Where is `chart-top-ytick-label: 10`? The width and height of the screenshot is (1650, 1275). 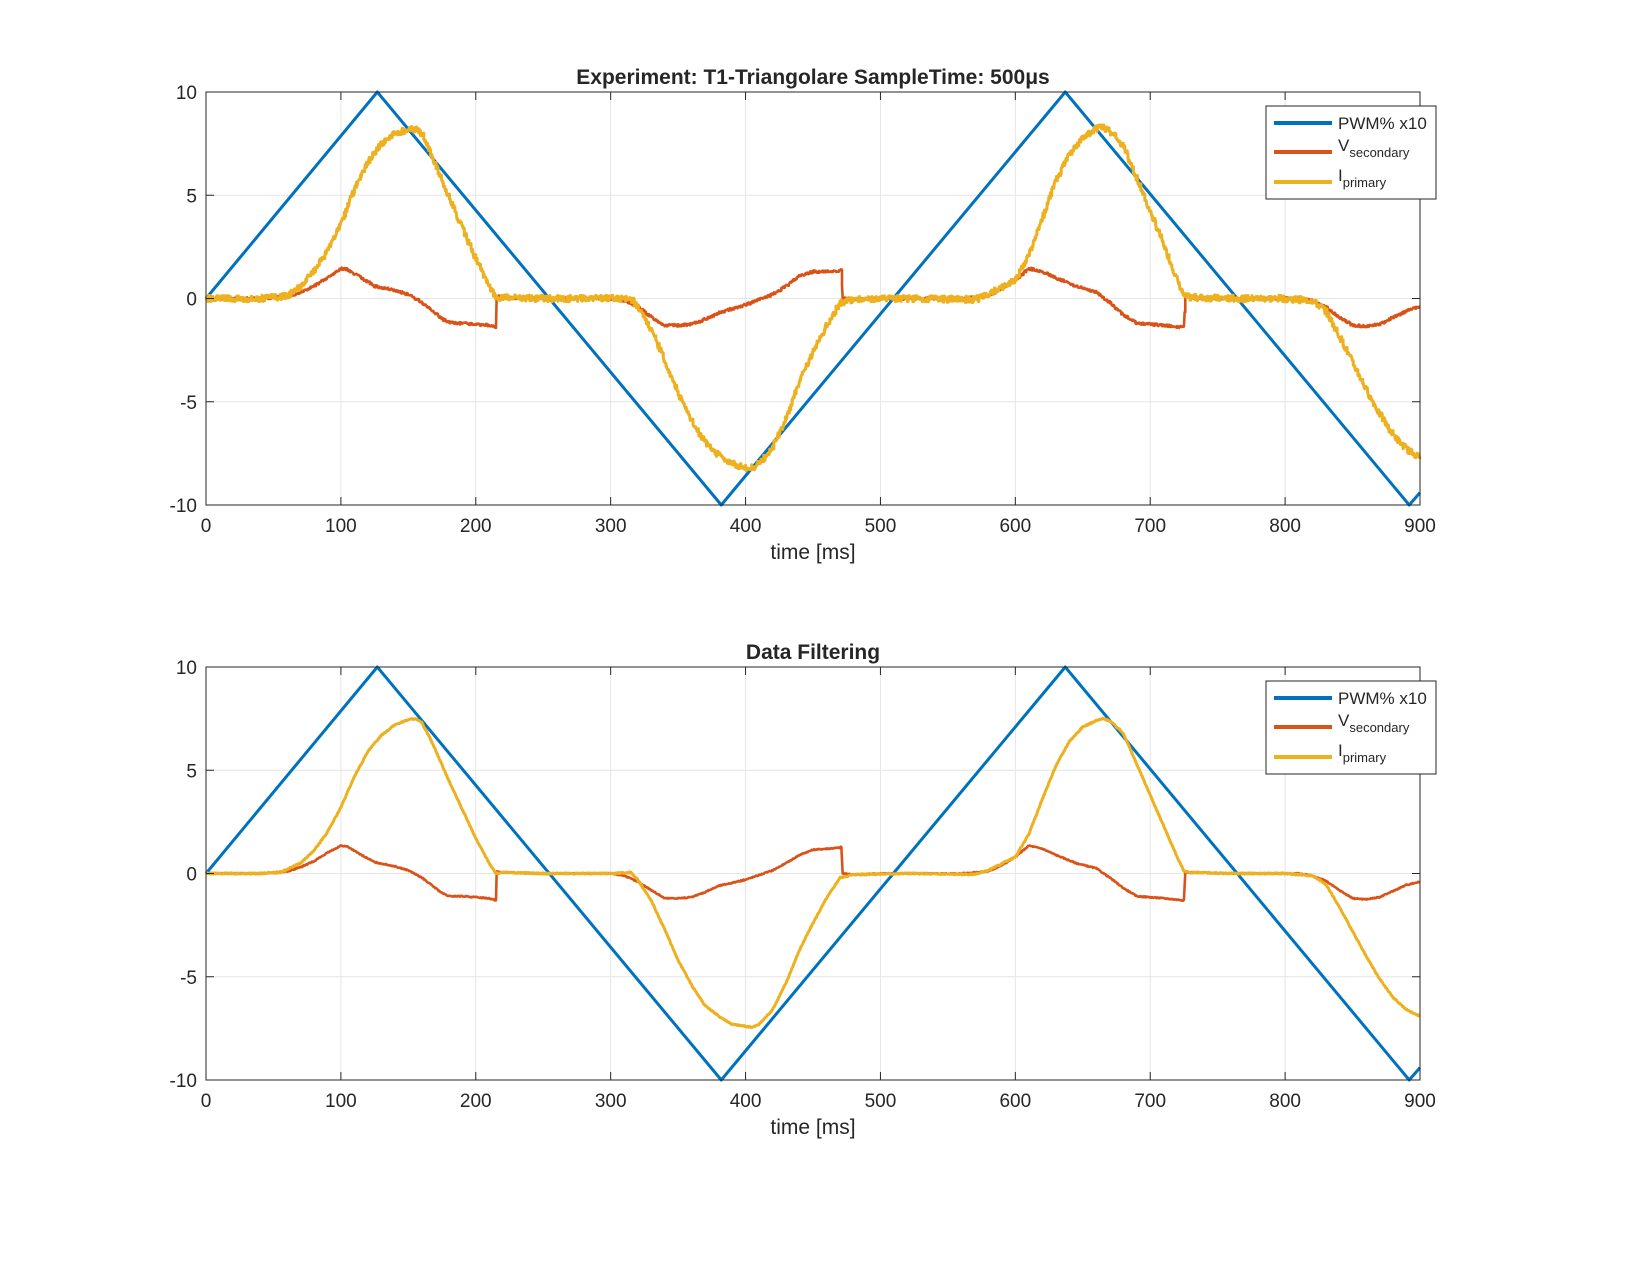
chart-top-ytick-label: 10 is located at coordinates (186, 93).